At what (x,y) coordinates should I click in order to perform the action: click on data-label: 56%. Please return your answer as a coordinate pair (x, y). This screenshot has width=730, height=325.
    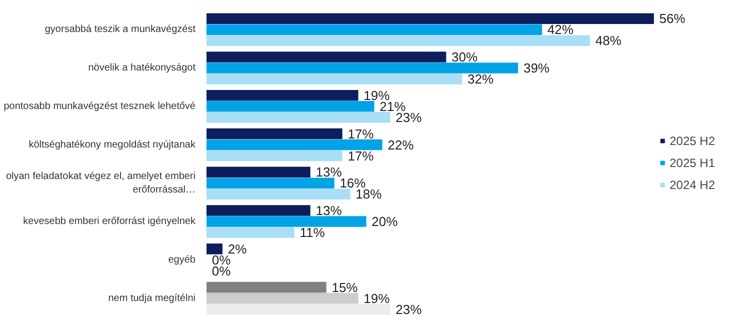
    Looking at the image, I should click on (672, 18).